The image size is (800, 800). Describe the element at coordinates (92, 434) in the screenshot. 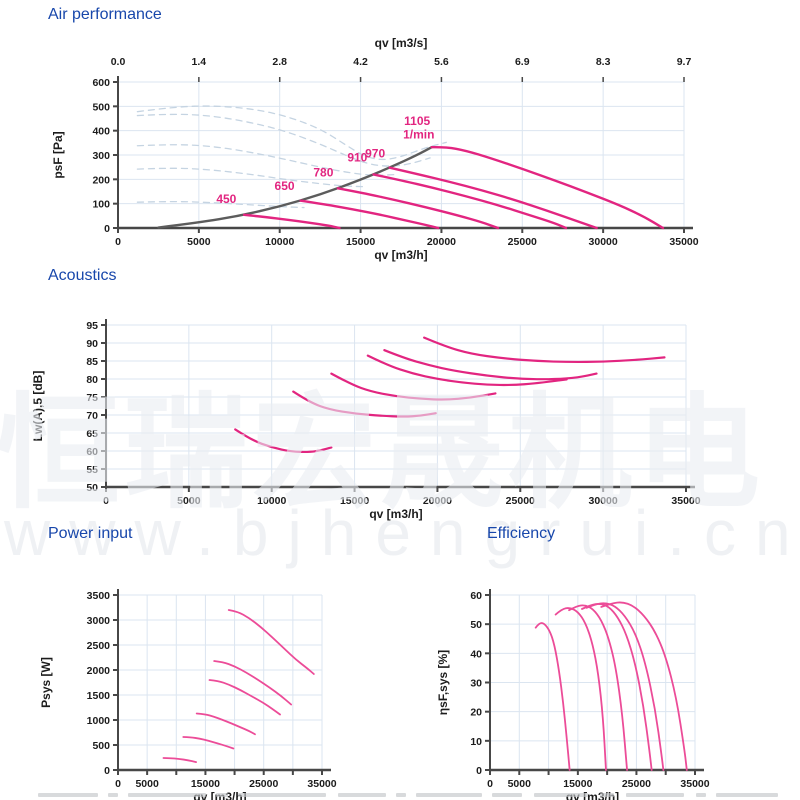

I see `svg-text: 65` at that location.